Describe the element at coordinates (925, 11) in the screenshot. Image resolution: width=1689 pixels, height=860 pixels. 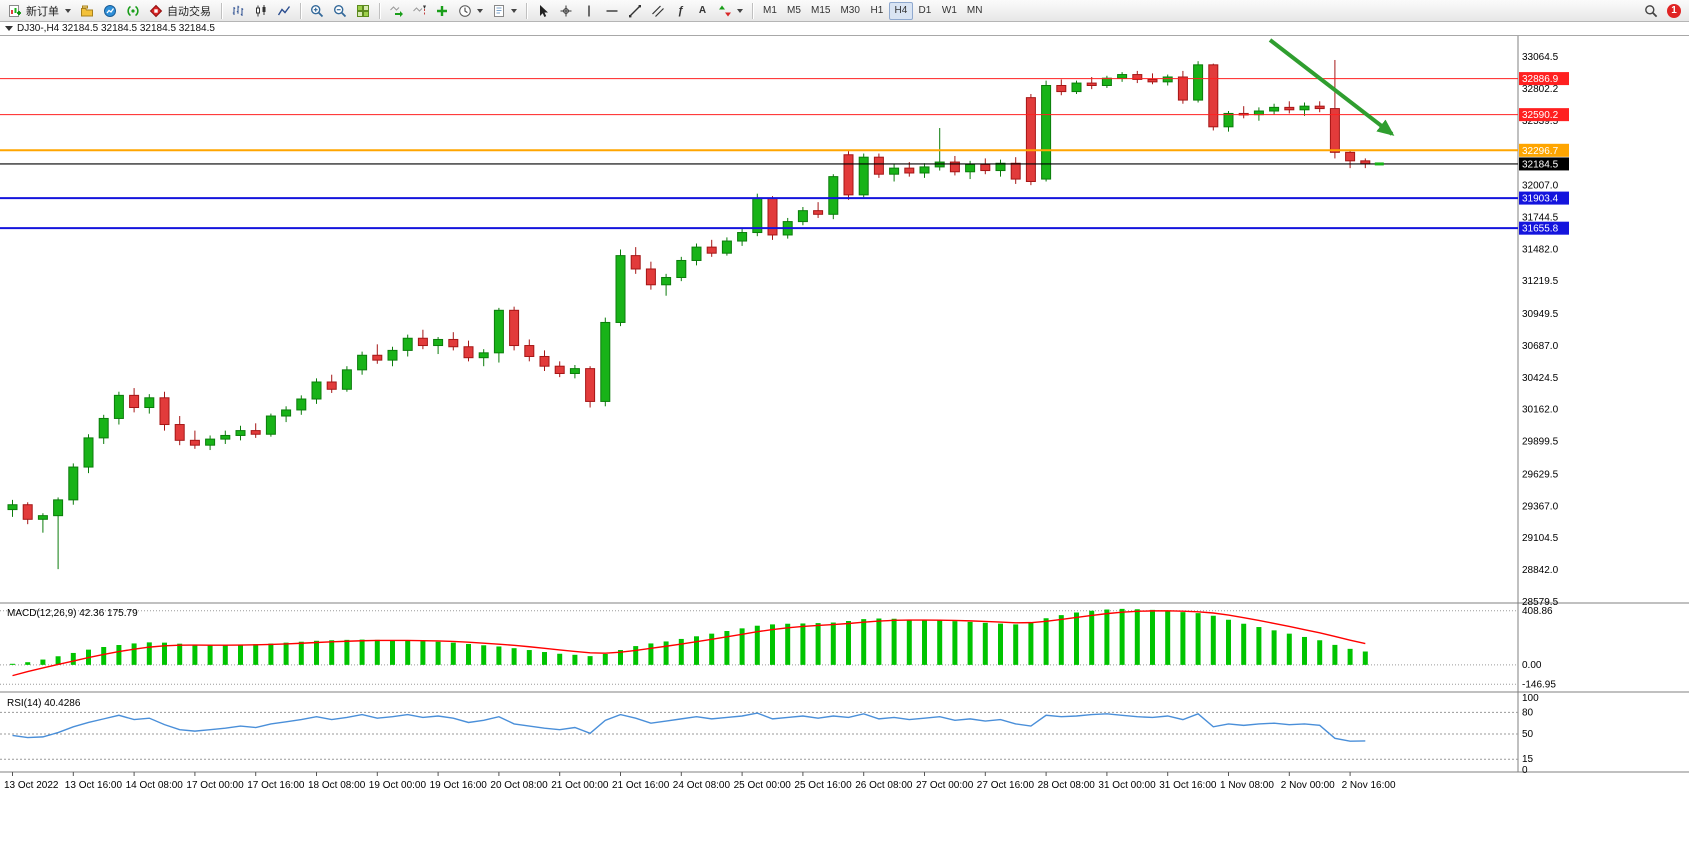
I see `timeframe-button-D1: D1` at that location.